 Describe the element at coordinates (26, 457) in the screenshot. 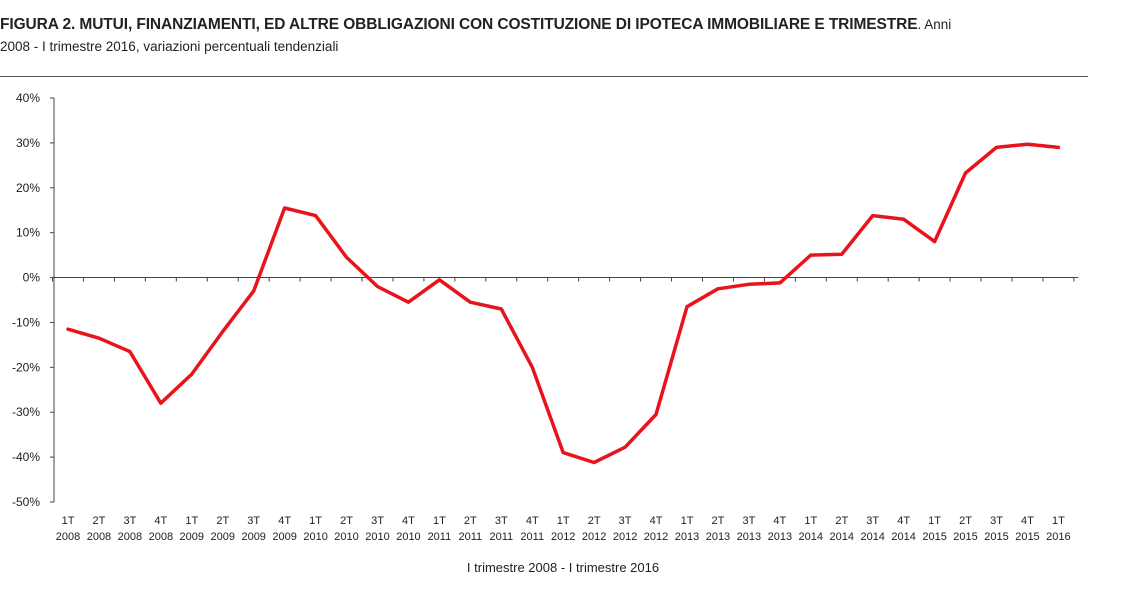

I see `y-tick-label: -40%` at that location.